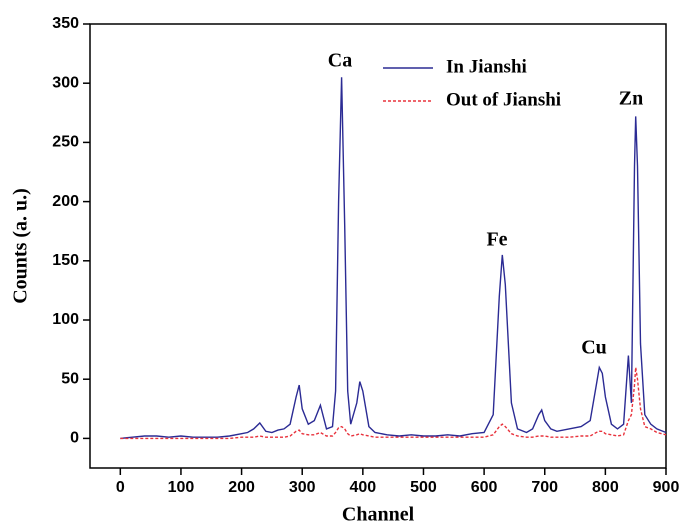 The width and height of the screenshot is (681, 528). Describe the element at coordinates (486, 66) in the screenshot. I see `legend-label: In Jianshi` at that location.